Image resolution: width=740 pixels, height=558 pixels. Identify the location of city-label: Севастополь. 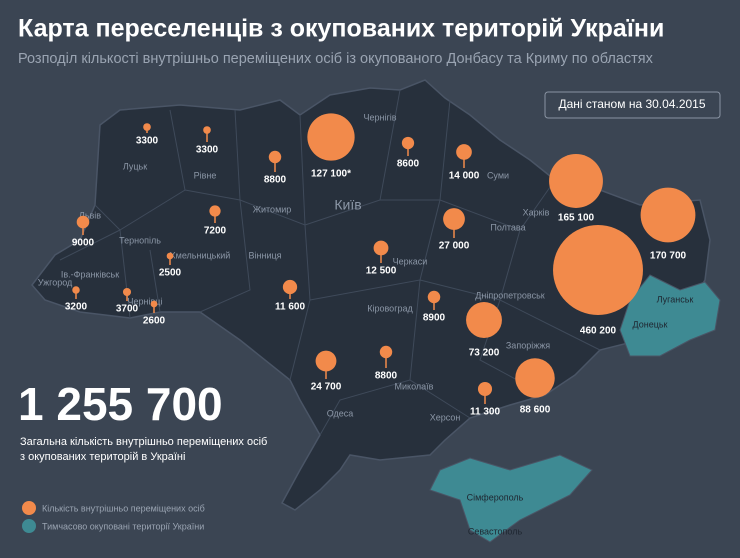
(495, 531).